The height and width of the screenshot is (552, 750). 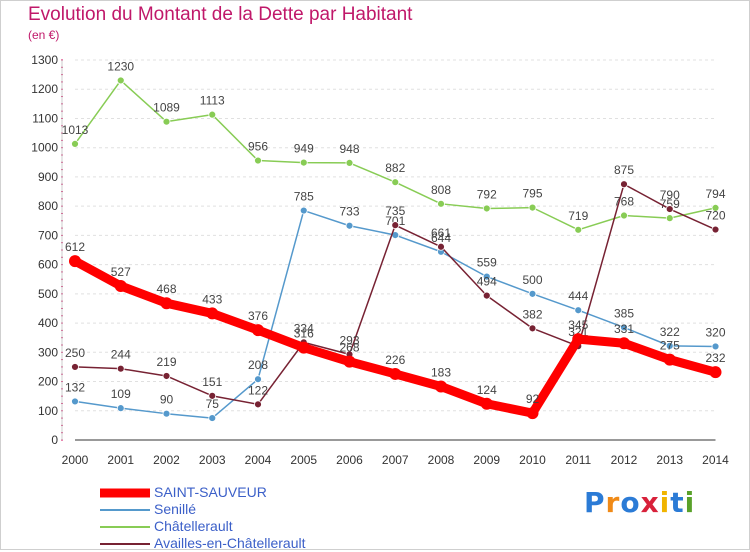 What do you see at coordinates (304, 328) in the screenshot?
I see `data-label: 334` at bounding box center [304, 328].